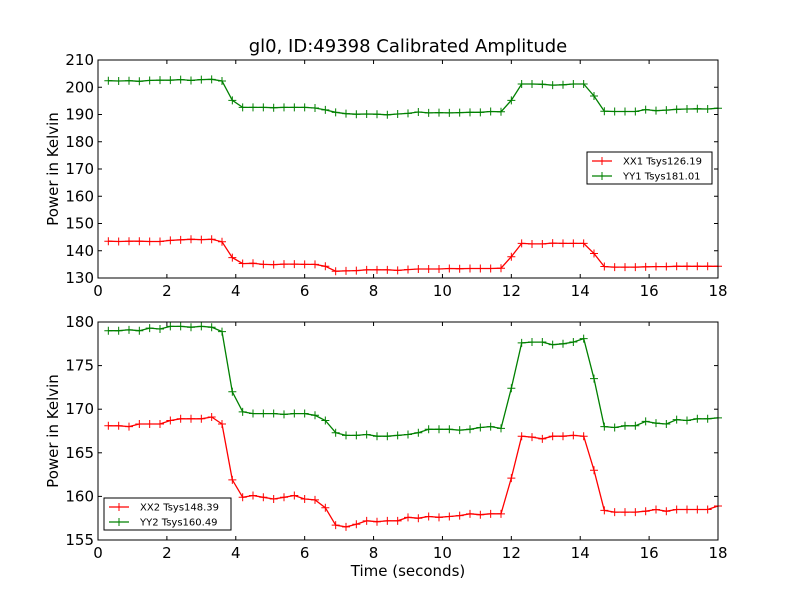 The image size is (800, 600). I want to click on y-tick-label: 170, so click(79, 169).